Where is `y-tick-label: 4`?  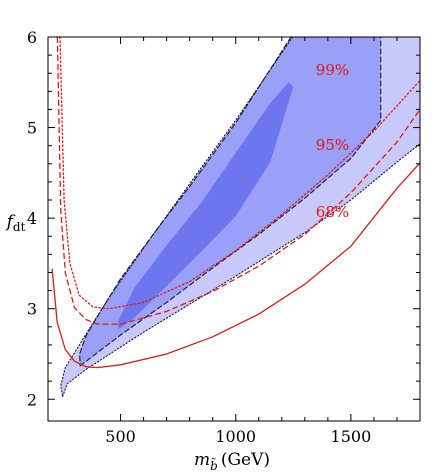 y-tick-label: 4 is located at coordinates (32, 218).